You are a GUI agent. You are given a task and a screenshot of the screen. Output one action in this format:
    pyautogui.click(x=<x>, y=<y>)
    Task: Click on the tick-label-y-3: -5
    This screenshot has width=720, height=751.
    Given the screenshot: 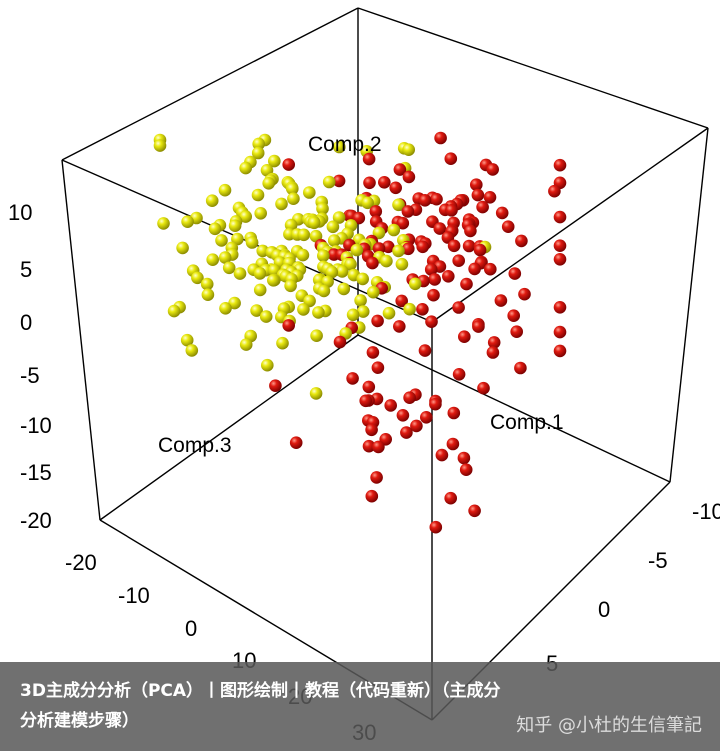 What is the action you would take?
    pyautogui.click(x=30, y=375)
    